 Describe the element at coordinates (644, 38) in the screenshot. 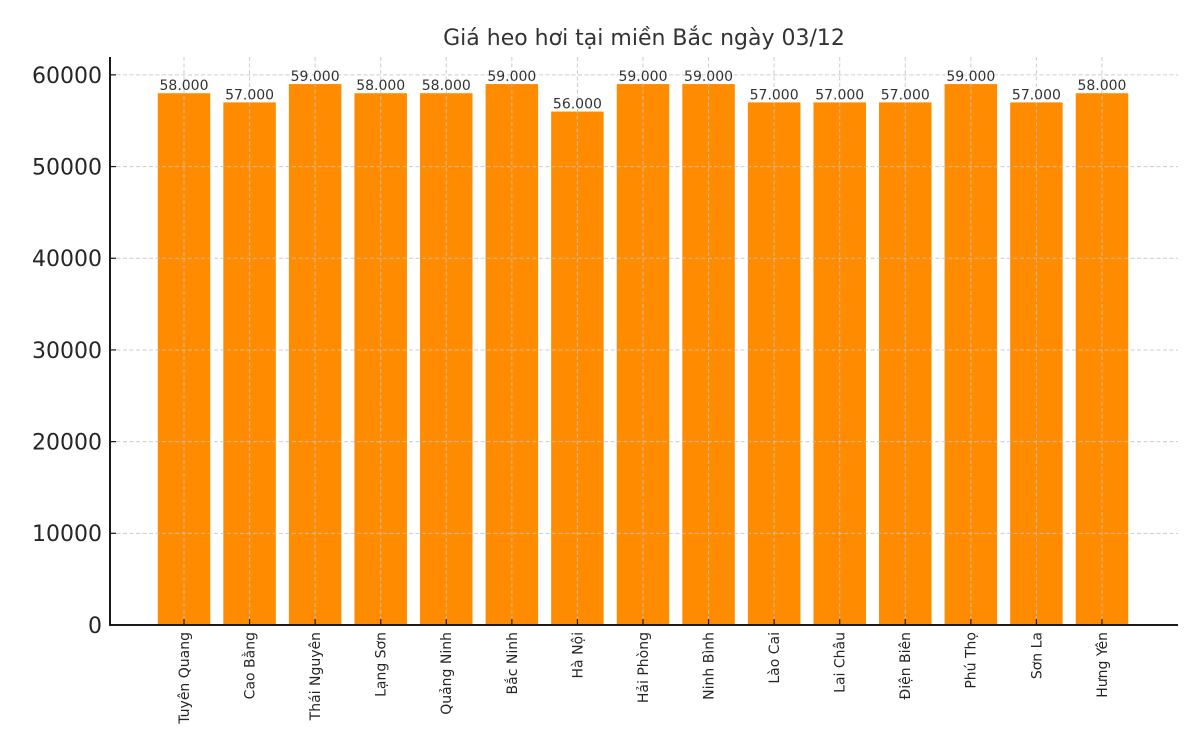

I see `chart-title: Giá heo hơi tại miền Bắc ngày 03/12` at that location.